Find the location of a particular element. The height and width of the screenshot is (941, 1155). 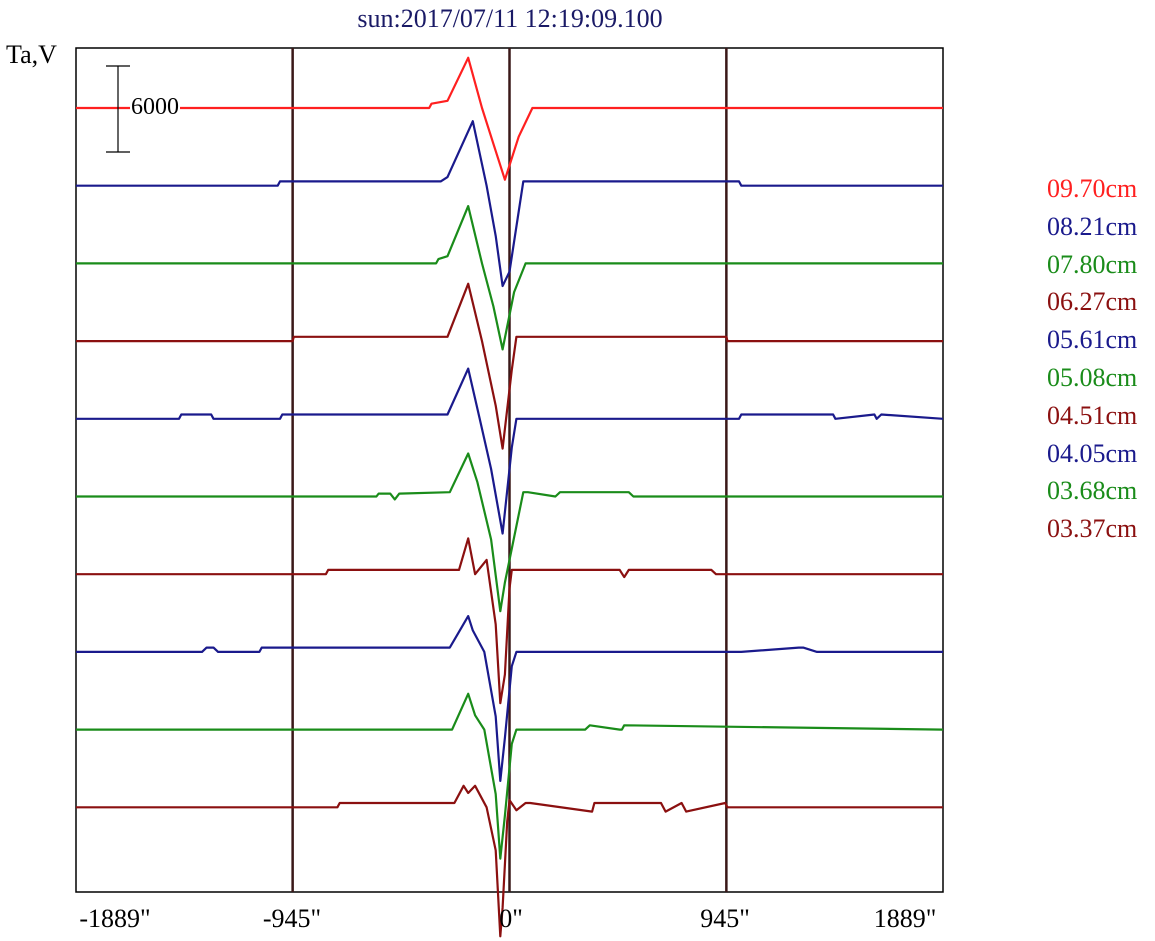

series-line-04.05cm is located at coordinates (509, 698).